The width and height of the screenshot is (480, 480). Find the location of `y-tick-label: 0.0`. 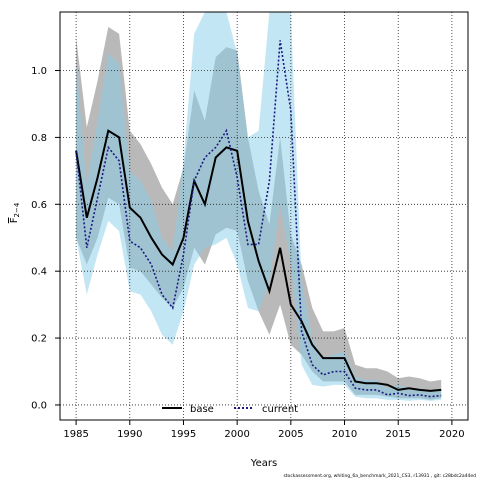

y-tick-label: 0.0 is located at coordinates (39, 405).